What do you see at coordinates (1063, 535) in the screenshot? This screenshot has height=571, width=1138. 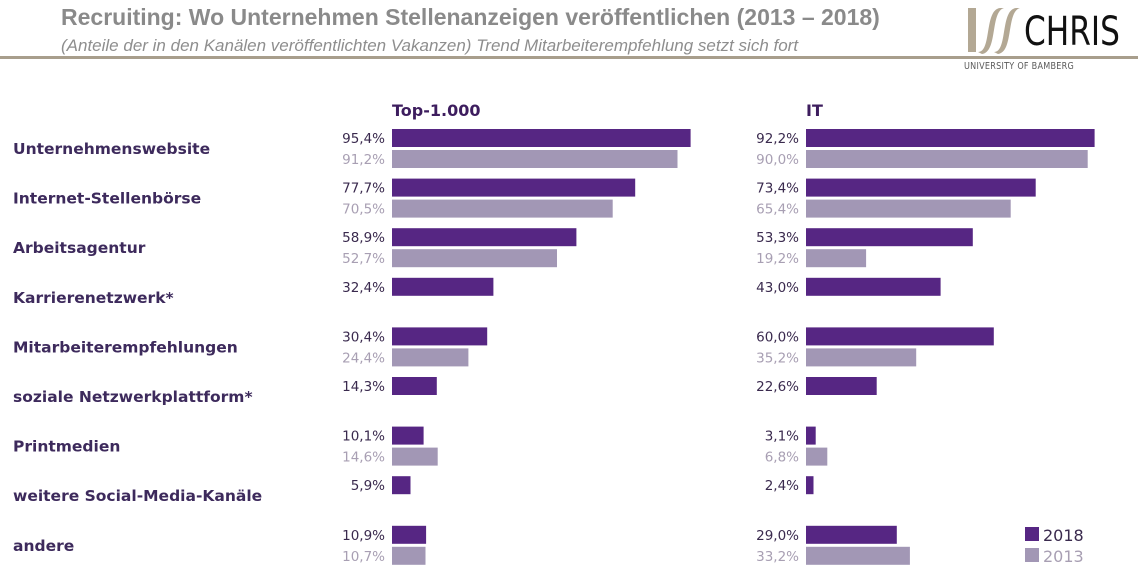 I see `legend-label-2018: 2018` at bounding box center [1063, 535].